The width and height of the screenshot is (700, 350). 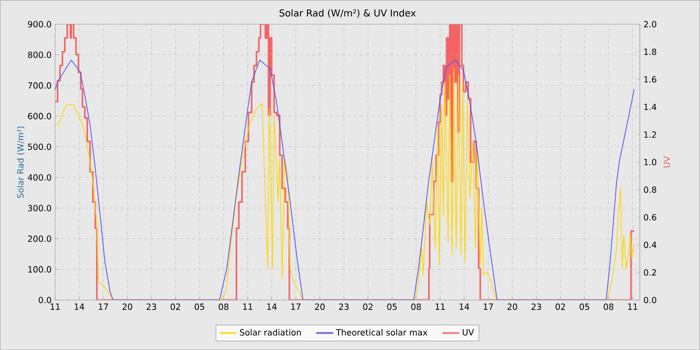 I want to click on y2-tick-label: 1.2, so click(x=650, y=134).